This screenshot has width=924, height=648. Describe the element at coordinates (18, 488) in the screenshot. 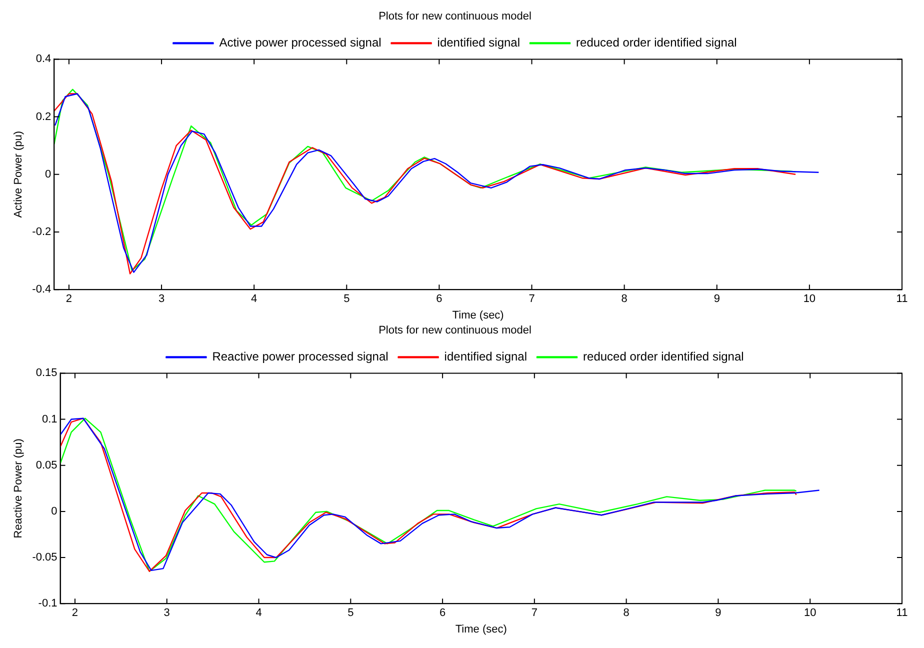

I see `y-axis-title: Reactive Power (pu)` at that location.